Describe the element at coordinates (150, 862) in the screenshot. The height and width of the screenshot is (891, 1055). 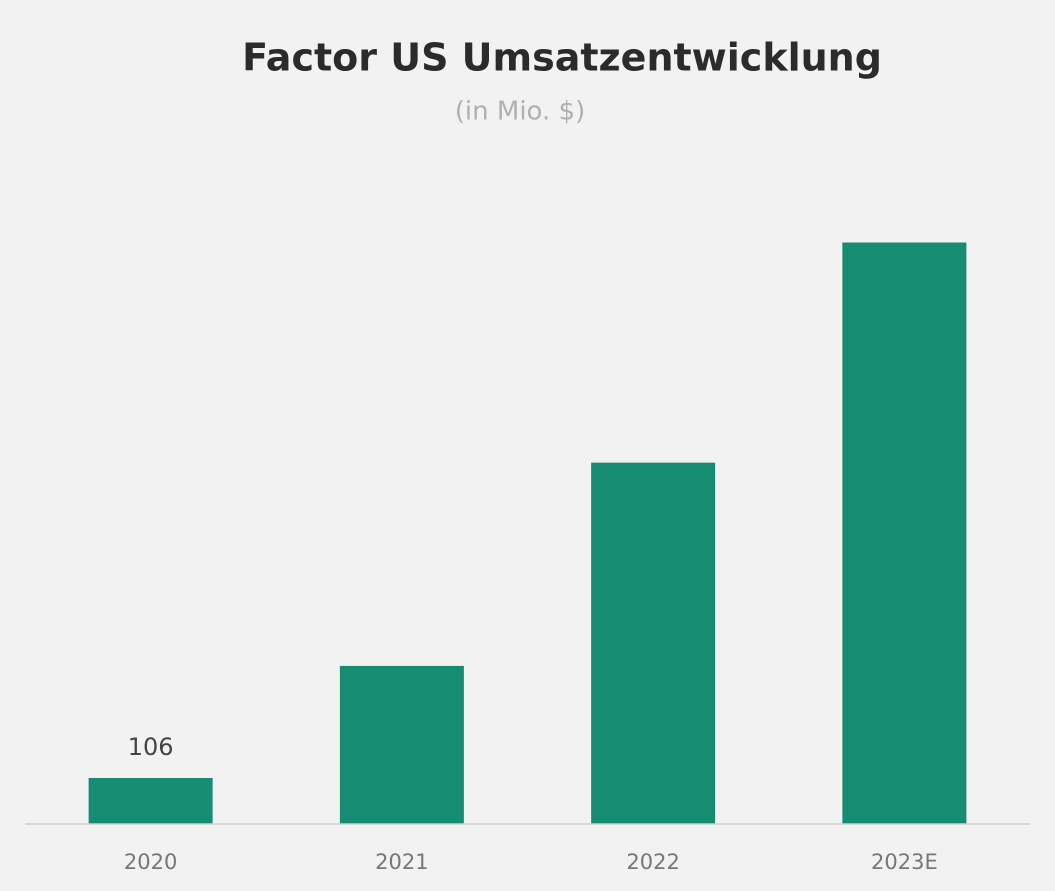
I see `x-tick-label: 2020` at that location.